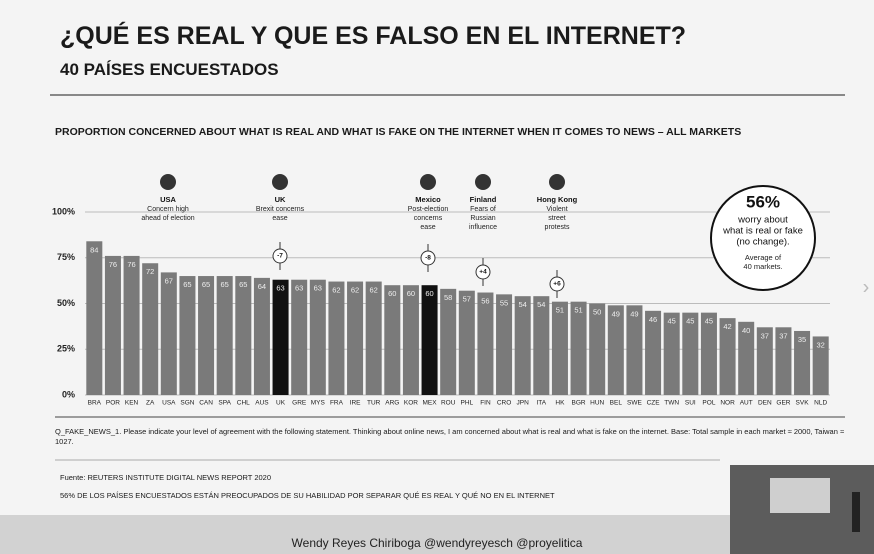 Image resolution: width=874 pixels, height=554 pixels. I want to click on annotation-title: Finland, so click(483, 199).